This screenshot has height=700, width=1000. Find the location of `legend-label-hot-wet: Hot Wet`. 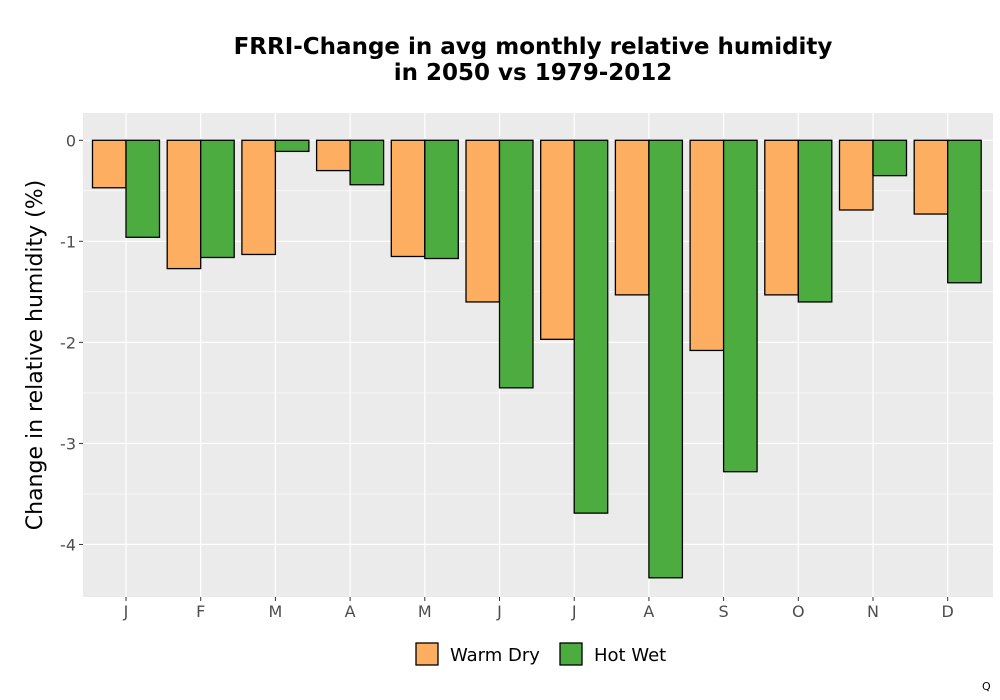

legend-label-hot-wet: Hot Wet is located at coordinates (630, 655).